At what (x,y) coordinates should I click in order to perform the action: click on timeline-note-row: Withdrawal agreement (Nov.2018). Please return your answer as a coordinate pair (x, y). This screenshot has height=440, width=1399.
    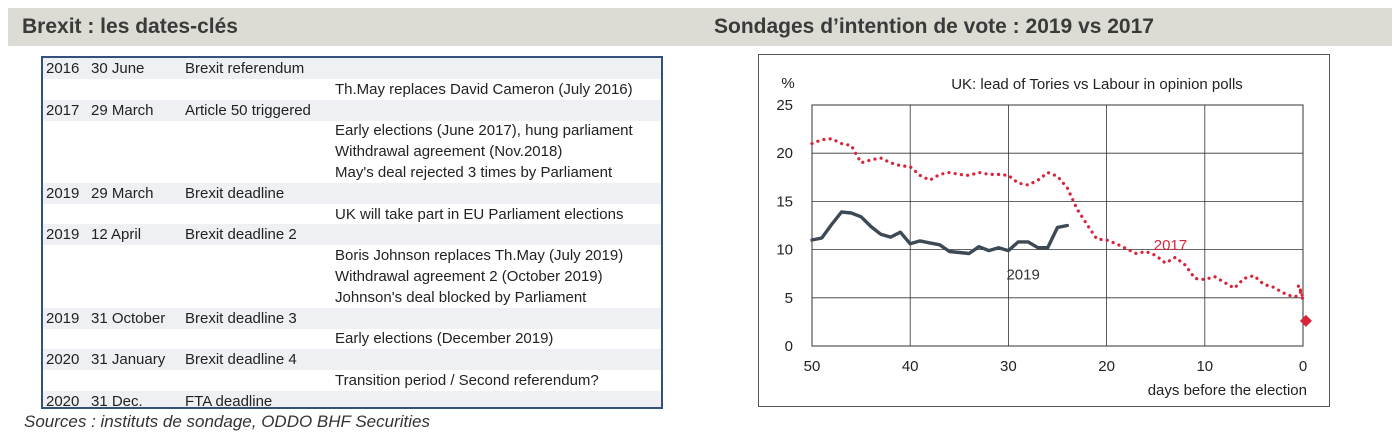
    Looking at the image, I should click on (352, 151).